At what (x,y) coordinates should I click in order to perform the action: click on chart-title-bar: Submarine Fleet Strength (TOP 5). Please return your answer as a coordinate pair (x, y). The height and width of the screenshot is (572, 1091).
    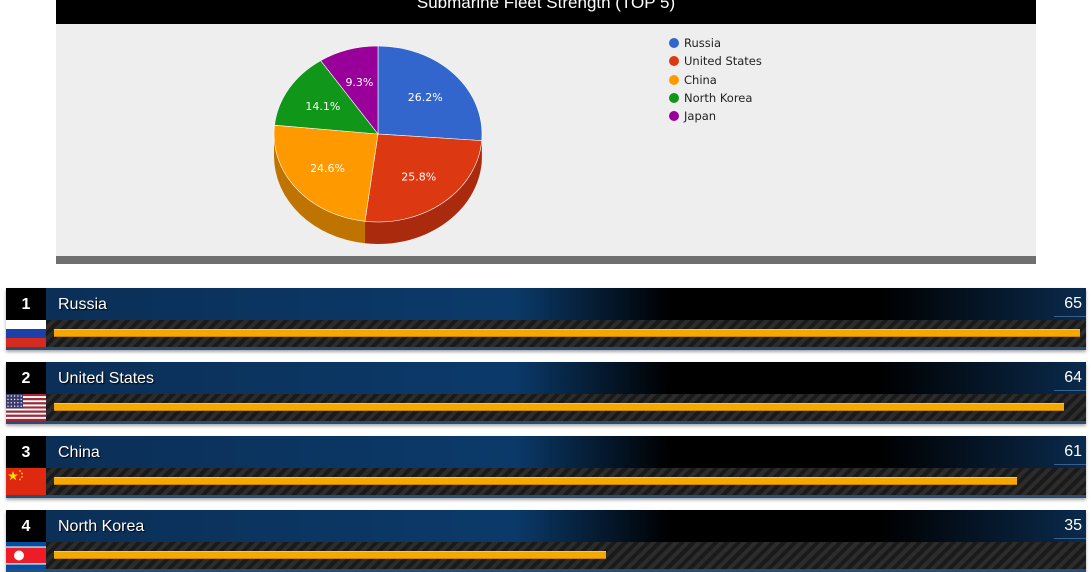
    Looking at the image, I should click on (546, 12).